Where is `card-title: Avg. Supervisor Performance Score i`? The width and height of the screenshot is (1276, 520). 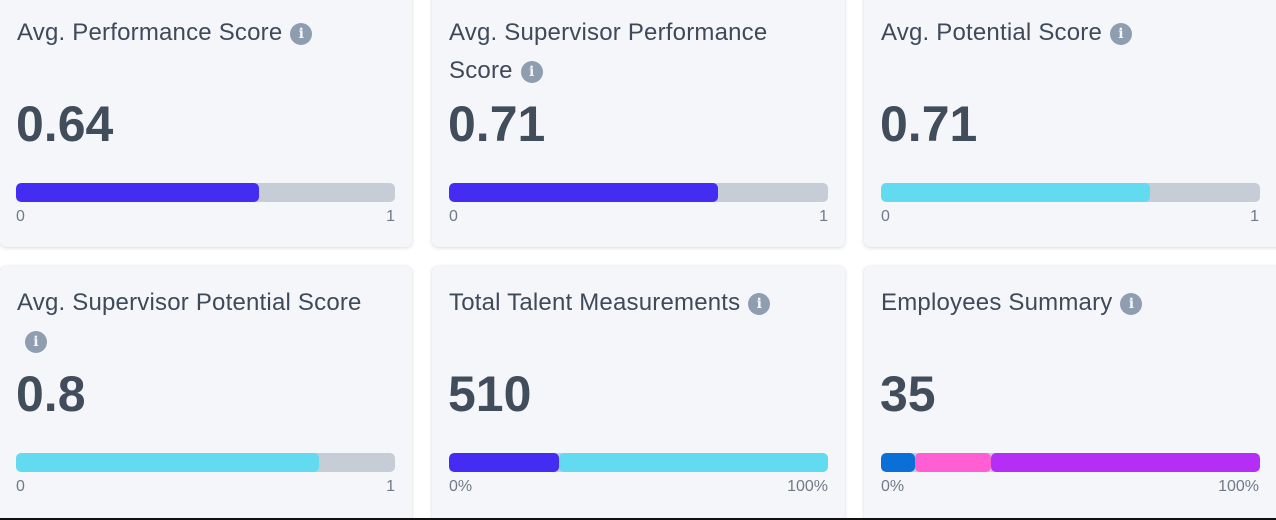
card-title: Avg. Supervisor Performance Score i is located at coordinates (634, 52).